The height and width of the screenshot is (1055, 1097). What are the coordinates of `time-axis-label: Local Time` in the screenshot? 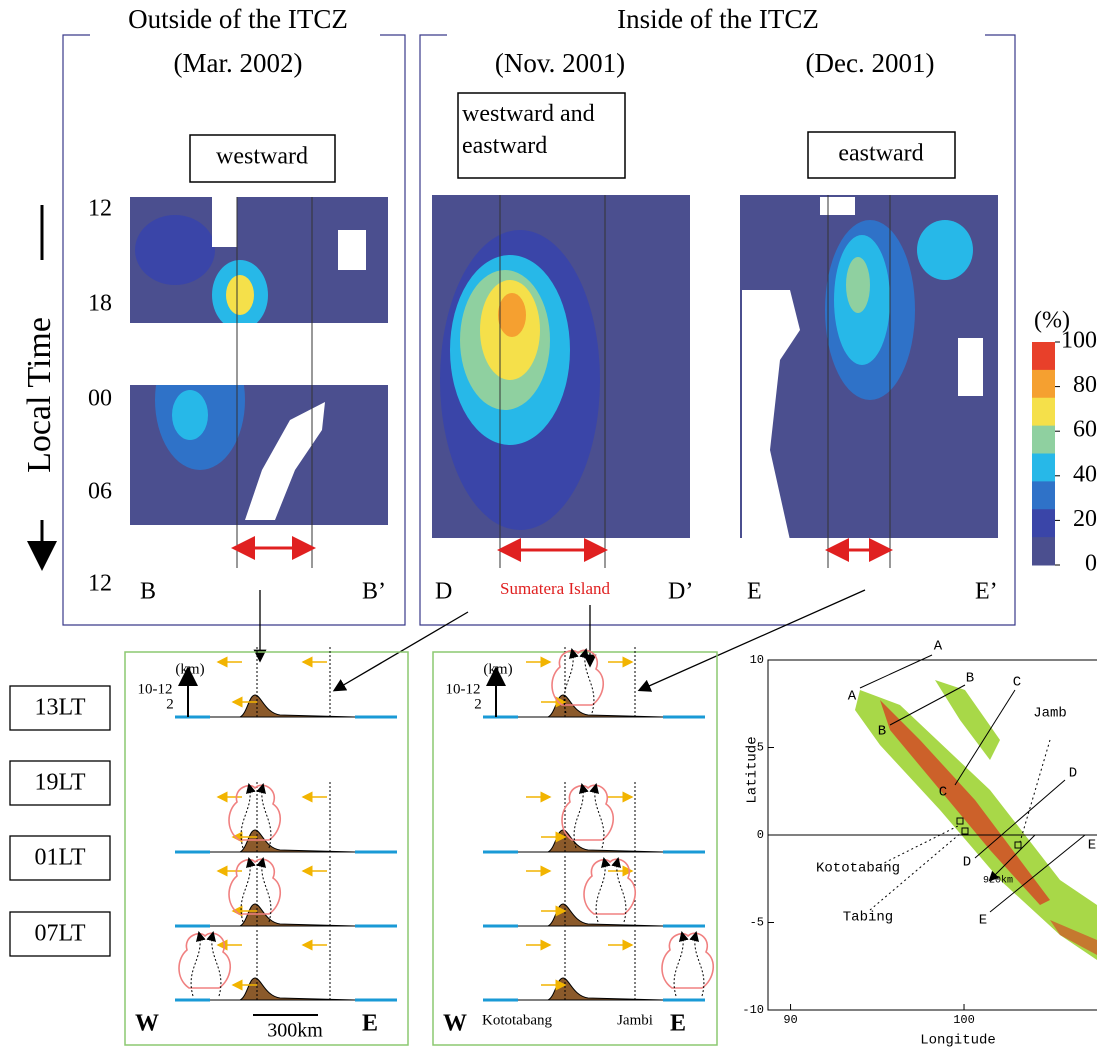 It's located at (39, 395).